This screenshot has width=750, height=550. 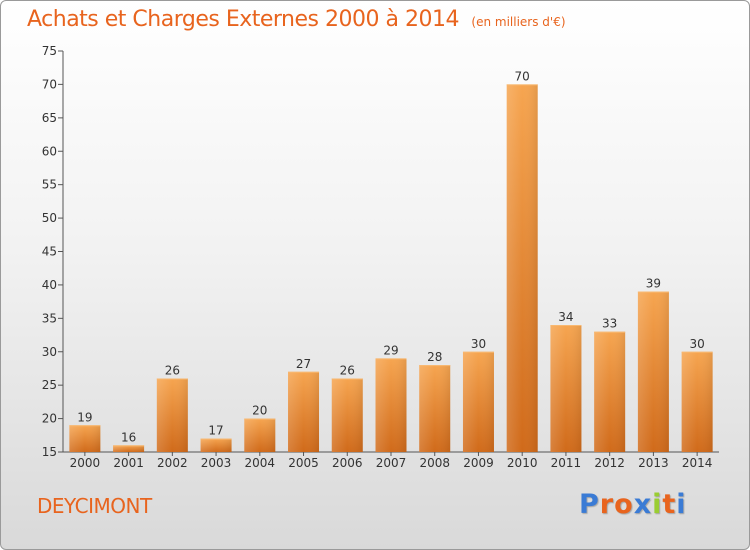 What do you see at coordinates (49, 285) in the screenshot?
I see `y-tick-label: 40` at bounding box center [49, 285].